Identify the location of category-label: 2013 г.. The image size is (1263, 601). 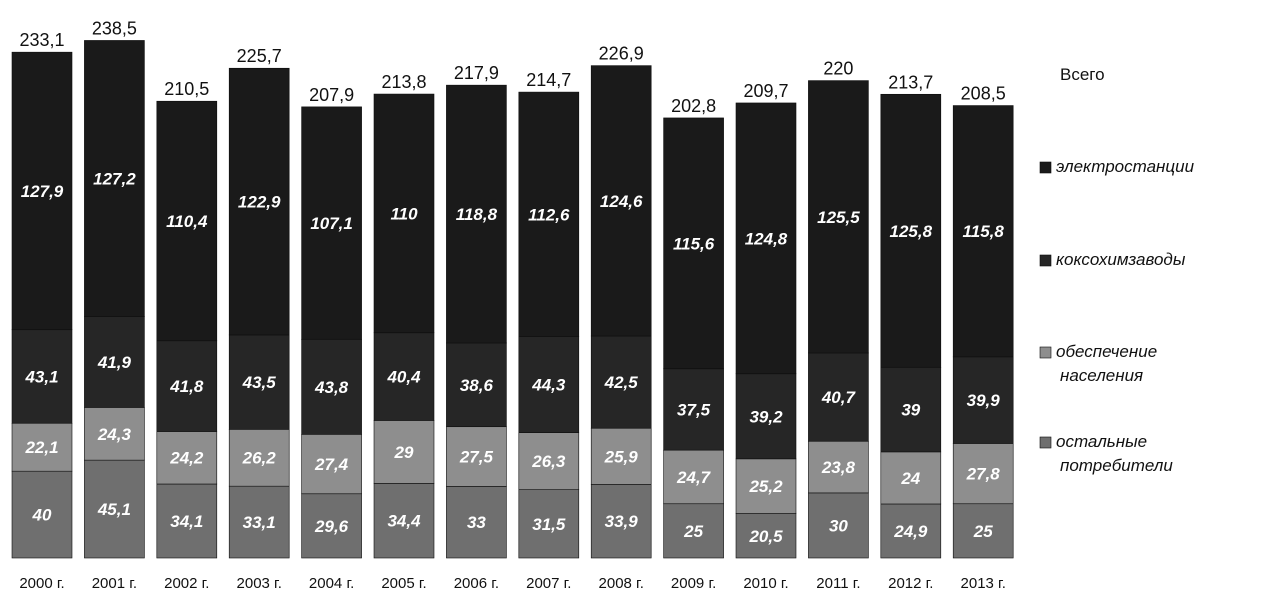
(983, 583).